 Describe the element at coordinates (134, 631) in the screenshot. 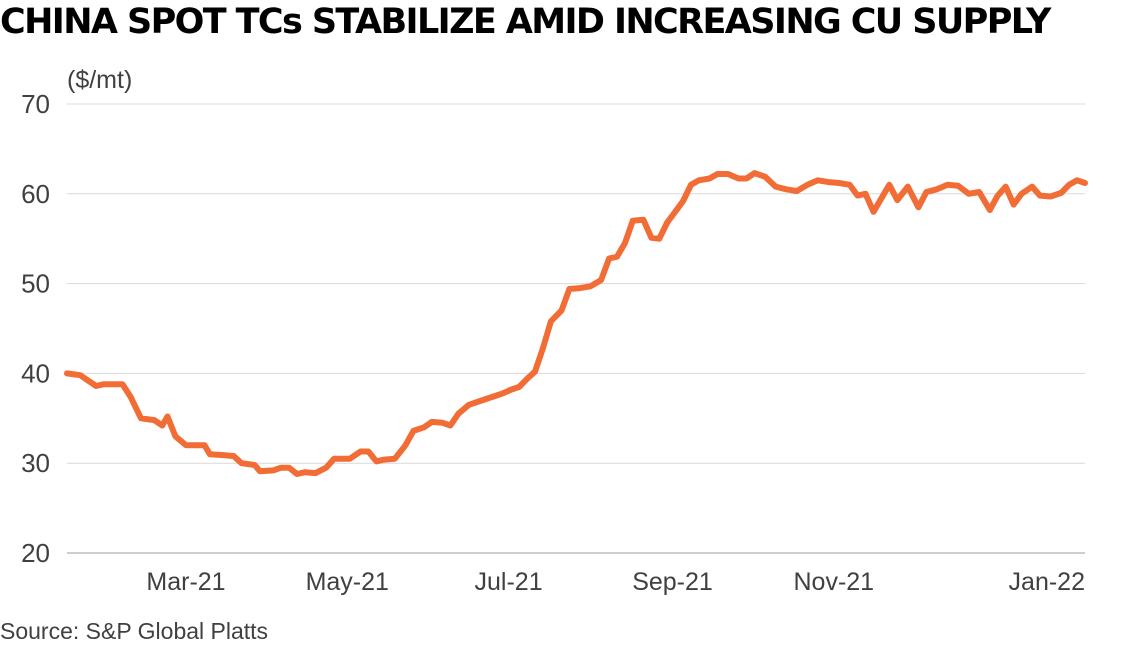

I see `source-note: Source: S&P Global Platts` at that location.